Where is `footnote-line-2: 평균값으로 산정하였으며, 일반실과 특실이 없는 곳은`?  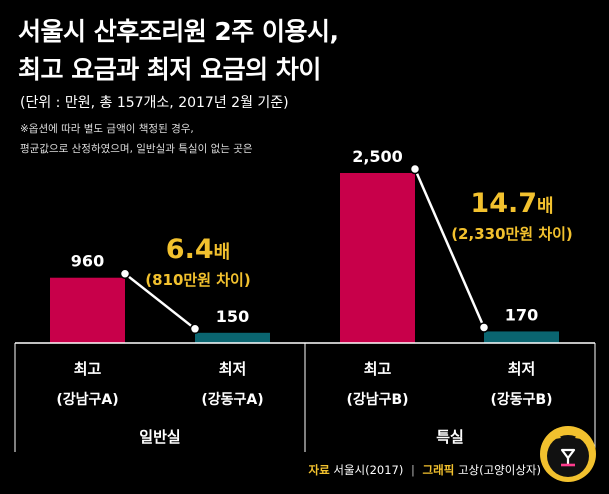
footnote-line-2: 평균값으로 산정하였으며, 일반실과 특실이 없는 곳은 is located at coordinates (136, 149).